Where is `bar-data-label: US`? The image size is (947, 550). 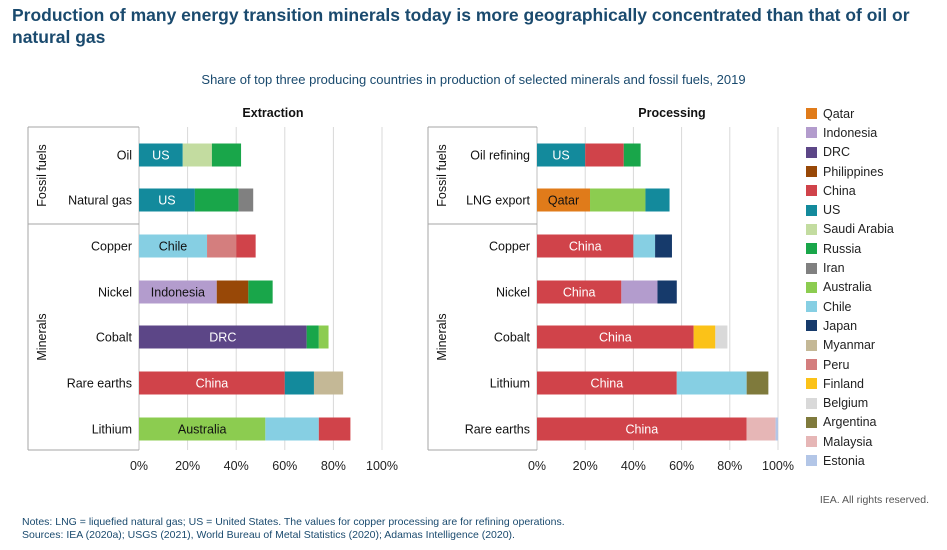
bar-data-label: US is located at coordinates (560, 156).